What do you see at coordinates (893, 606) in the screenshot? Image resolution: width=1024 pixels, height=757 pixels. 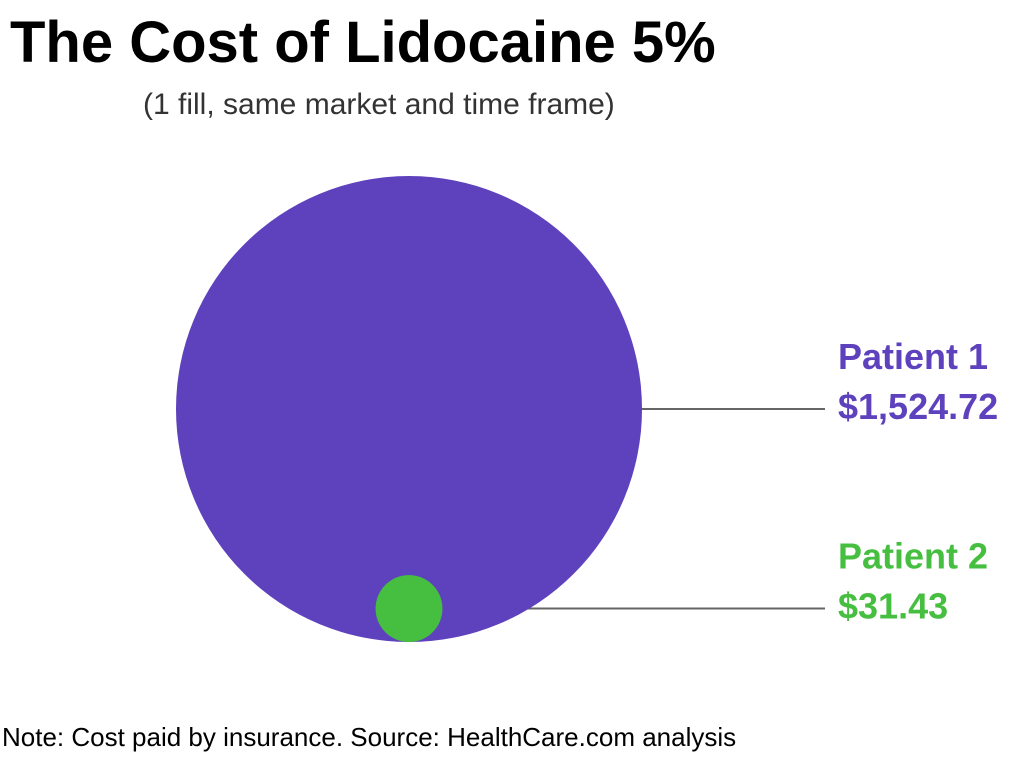 I see `label-value: $31.43` at bounding box center [893, 606].